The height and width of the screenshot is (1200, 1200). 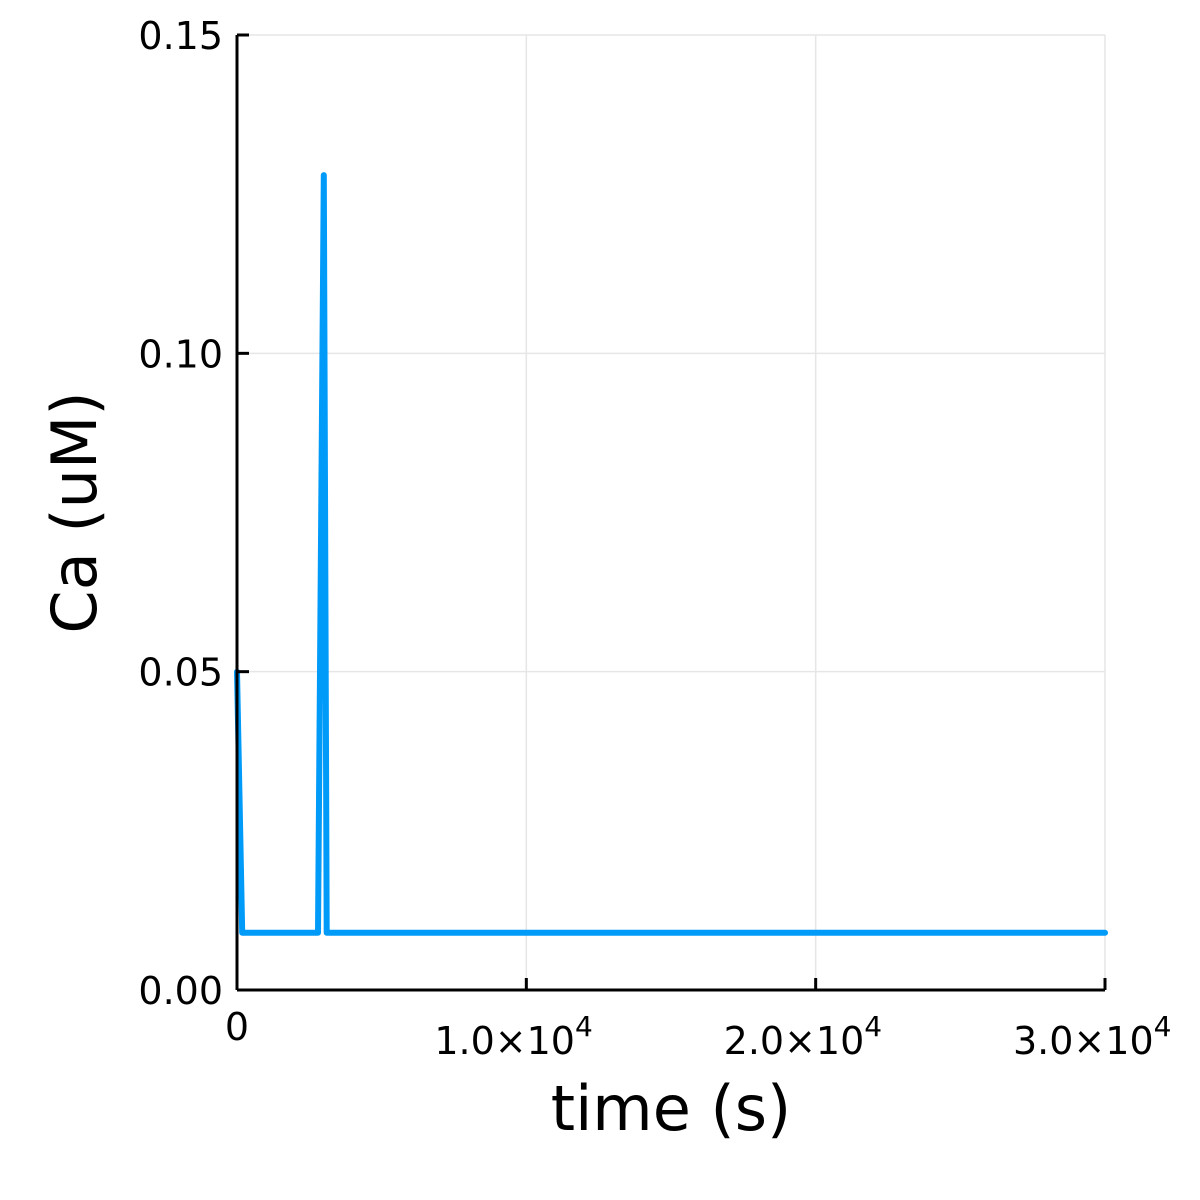 What do you see at coordinates (237, 1027) in the screenshot?
I see `x-tick-label: 0` at bounding box center [237, 1027].